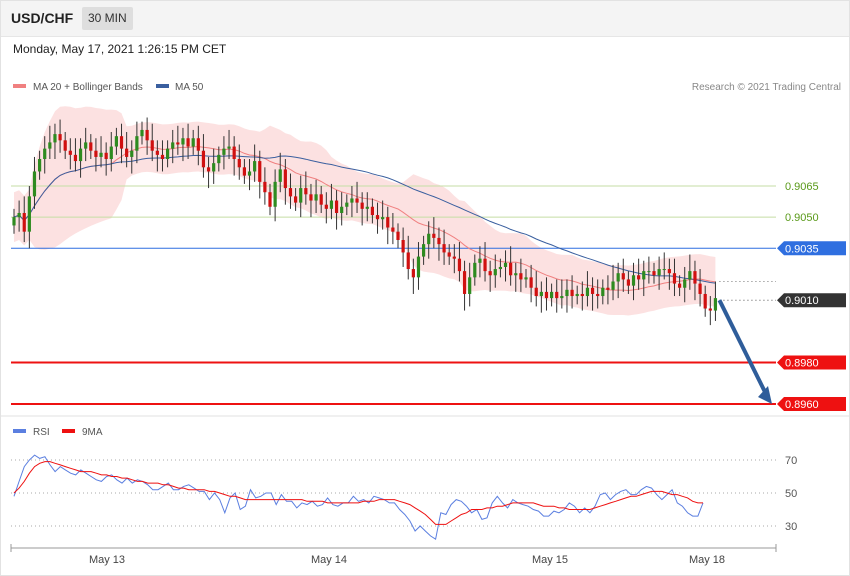 This screenshot has width=850, height=576. Describe the element at coordinates (88, 87) in the screenshot. I see `legend-label-ma20: MA 20 + Bollinger Bands` at that location.